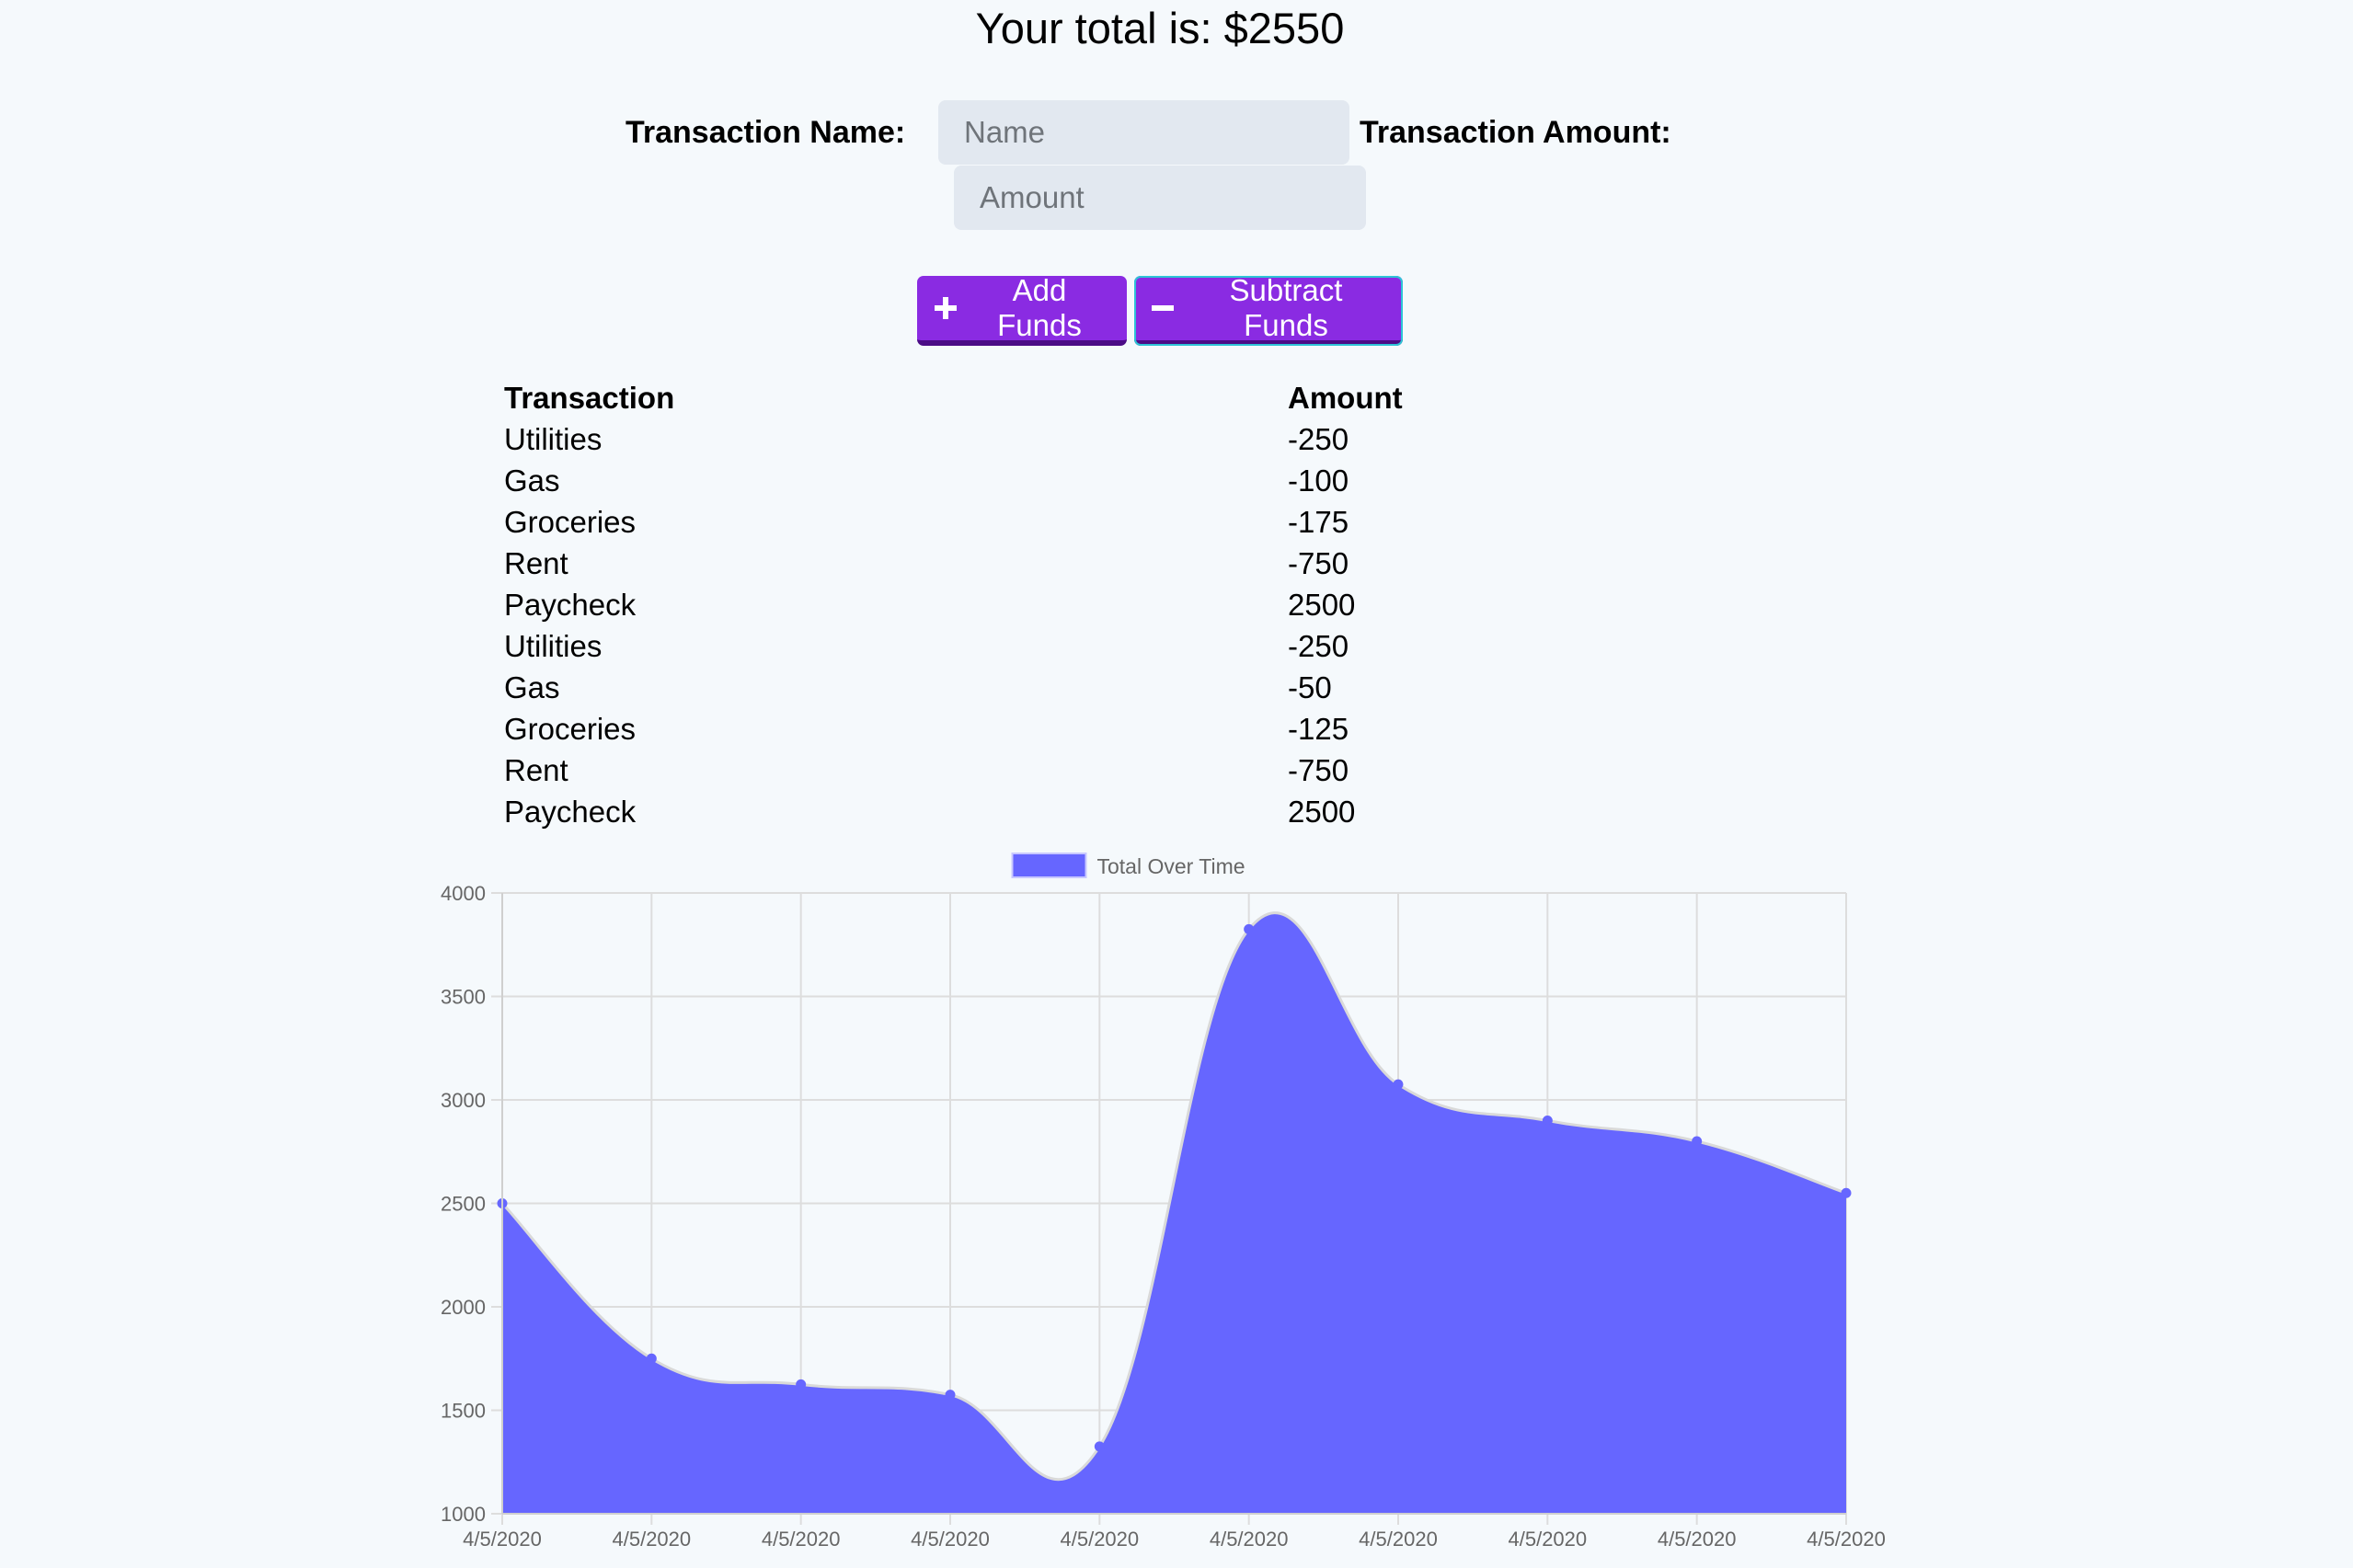 The image size is (2353, 1568). Describe the element at coordinates (946, 308) in the screenshot. I see `plus-icon` at that location.